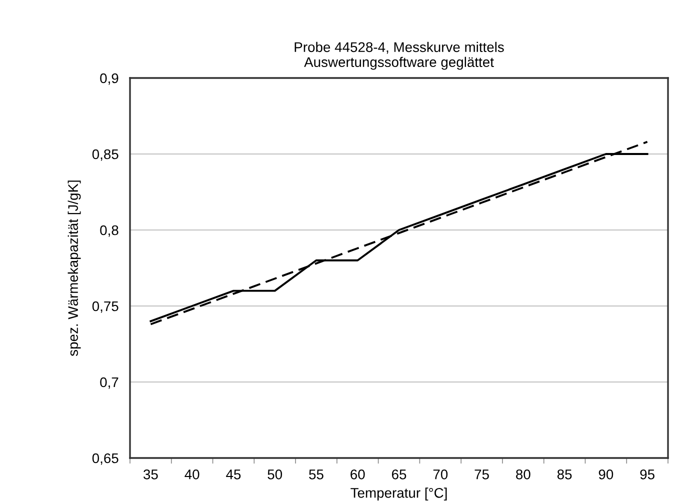 Image resolution: width=689 pixels, height=504 pixels. Describe the element at coordinates (151, 474) in the screenshot. I see `x-tick-label: 35` at that location.